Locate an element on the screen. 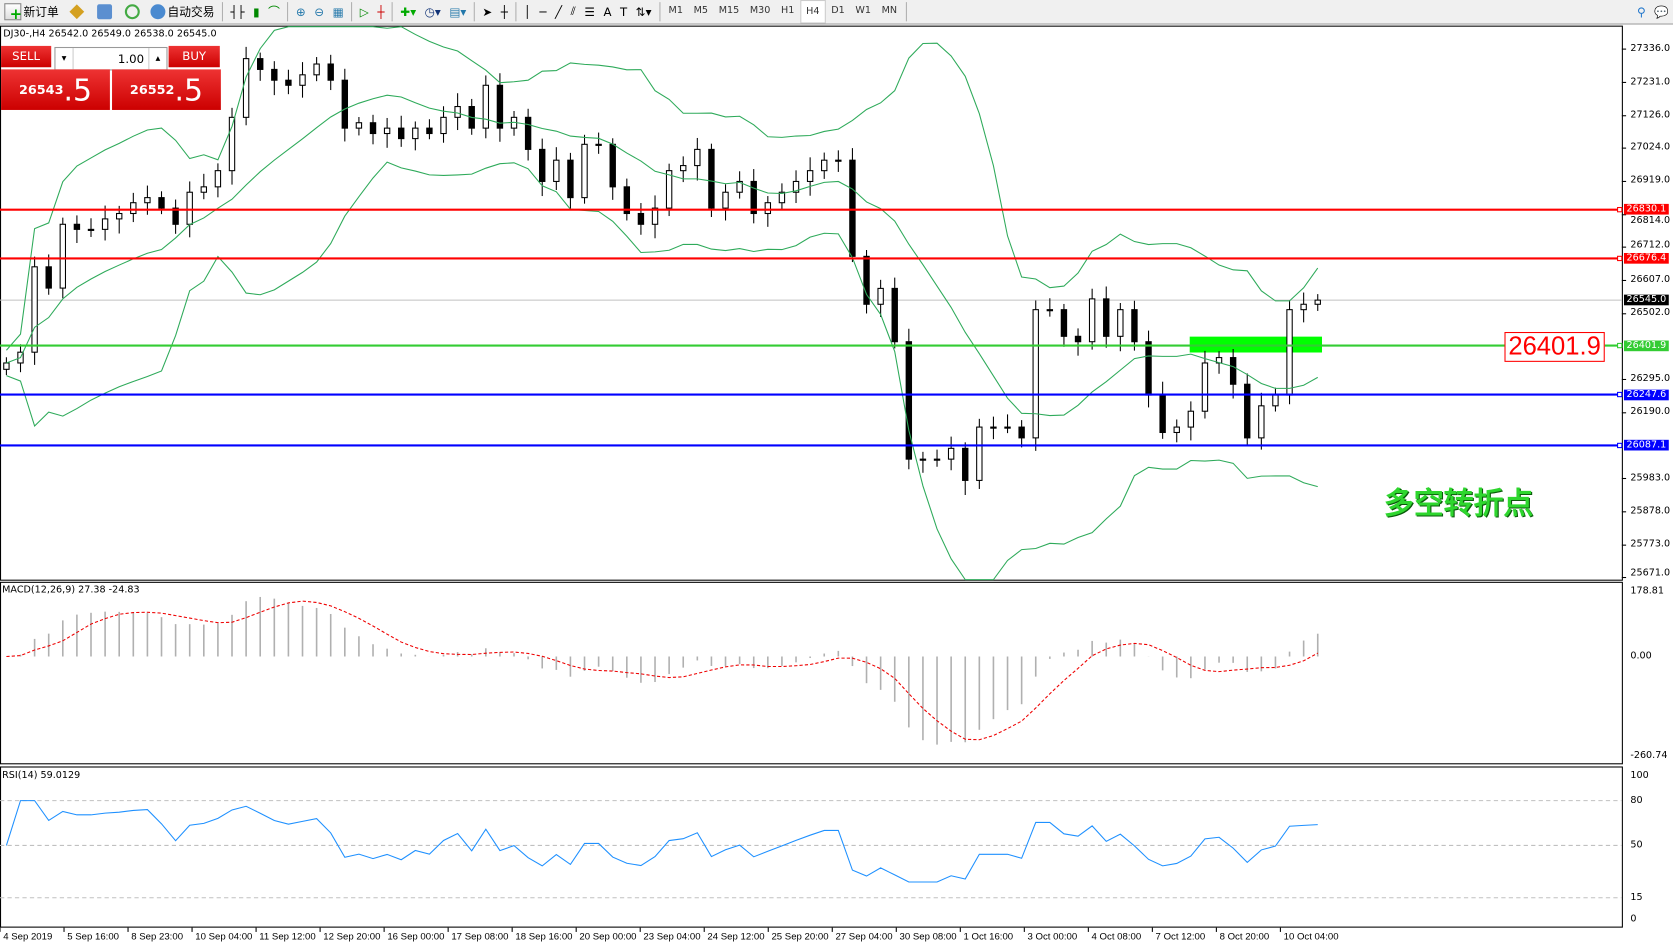 This screenshot has width=1673, height=949. signal-icon is located at coordinates (132, 12).